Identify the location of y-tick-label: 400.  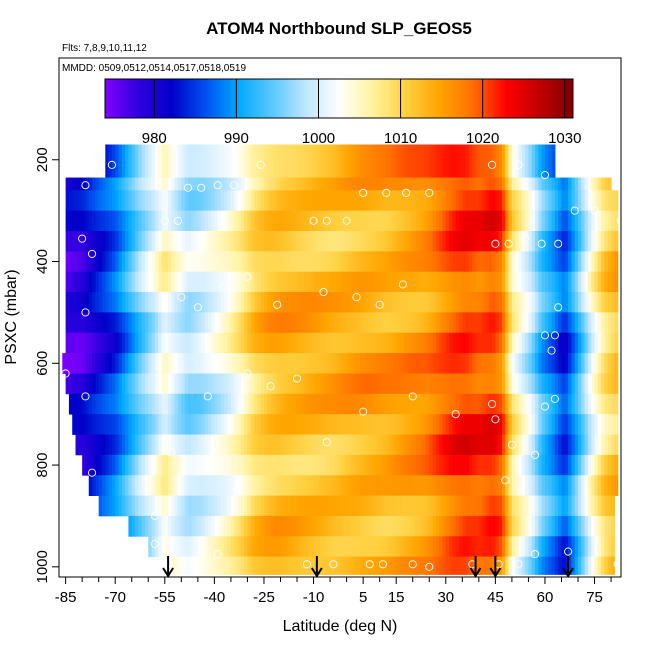
(42, 261).